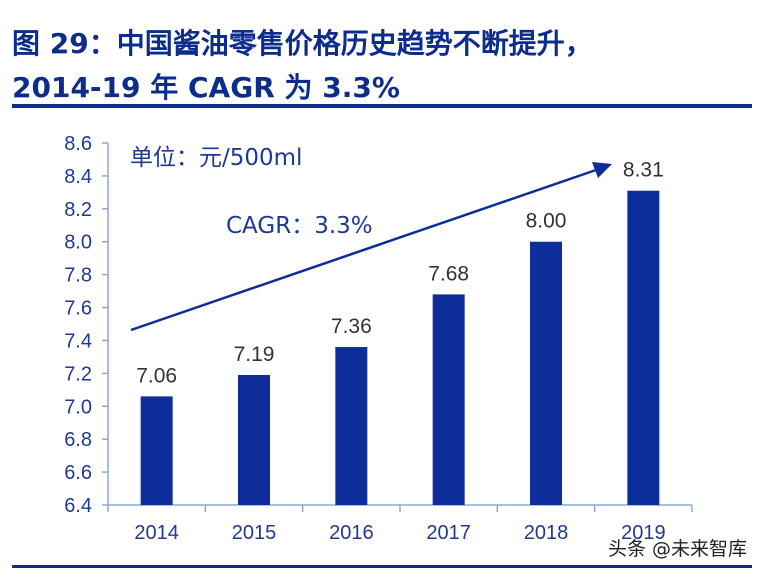  Describe the element at coordinates (448, 399) in the screenshot. I see `bar-2017` at that location.